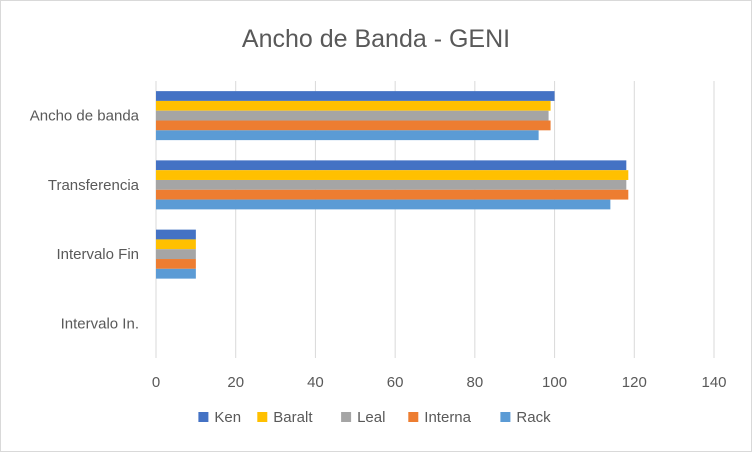  I want to click on x-tick-labels: 0 20 40 60 80 100 120 140, so click(439, 382).